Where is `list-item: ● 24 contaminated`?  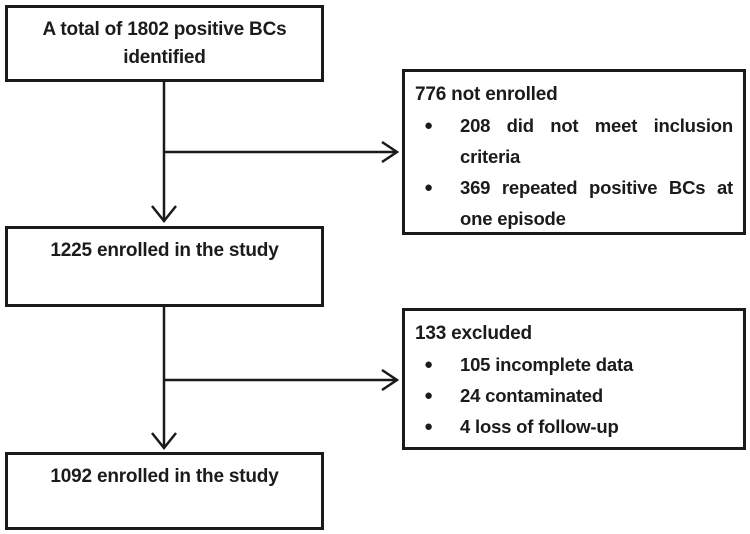
list-item: ● 24 contaminated is located at coordinates (574, 395).